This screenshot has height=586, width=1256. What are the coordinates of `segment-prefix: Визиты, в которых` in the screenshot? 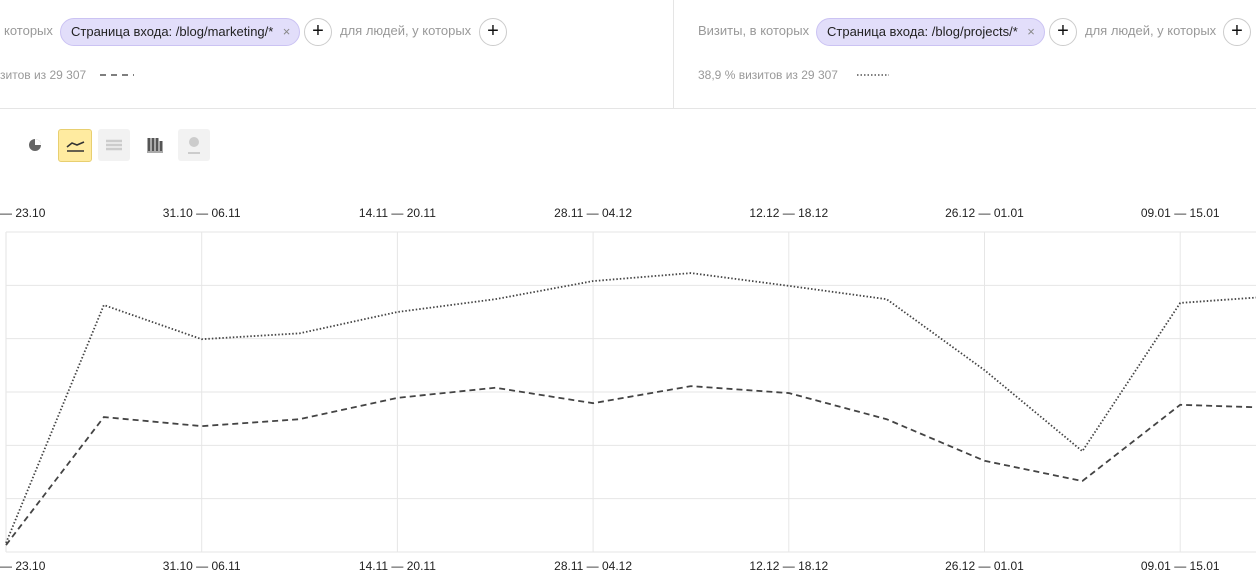 It's located at (754, 30).